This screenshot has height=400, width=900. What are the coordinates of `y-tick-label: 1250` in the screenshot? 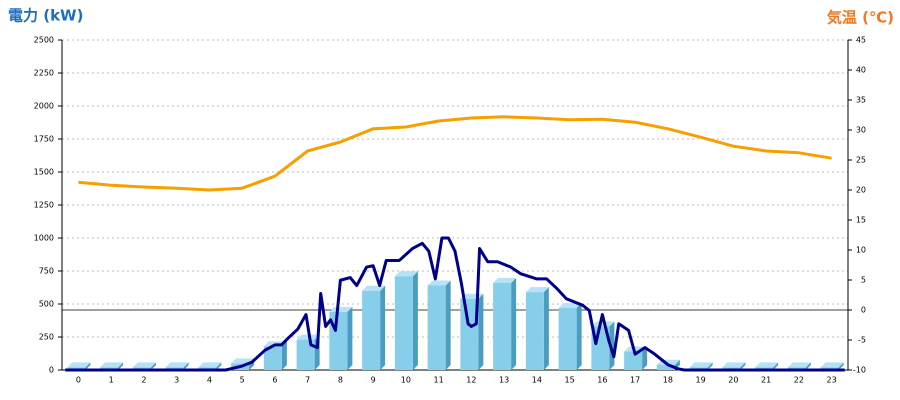 It's located at (44, 205).